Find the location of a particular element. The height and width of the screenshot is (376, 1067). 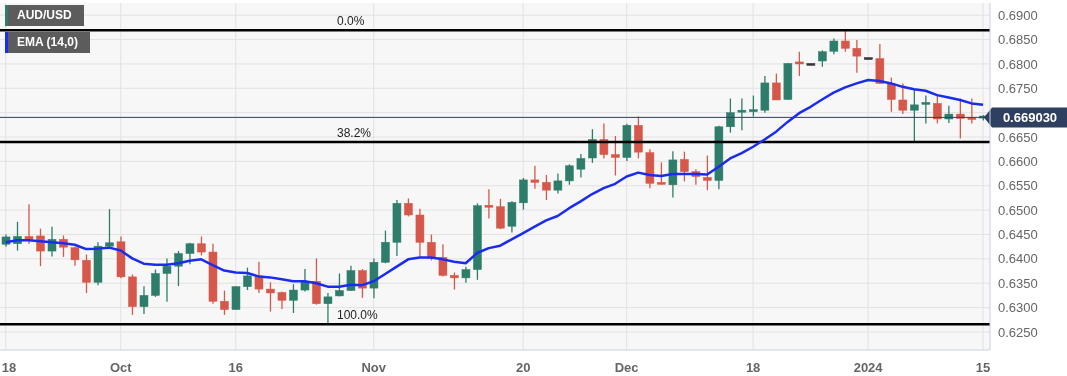

y-tick-label: 0.6650 is located at coordinates (1018, 137).